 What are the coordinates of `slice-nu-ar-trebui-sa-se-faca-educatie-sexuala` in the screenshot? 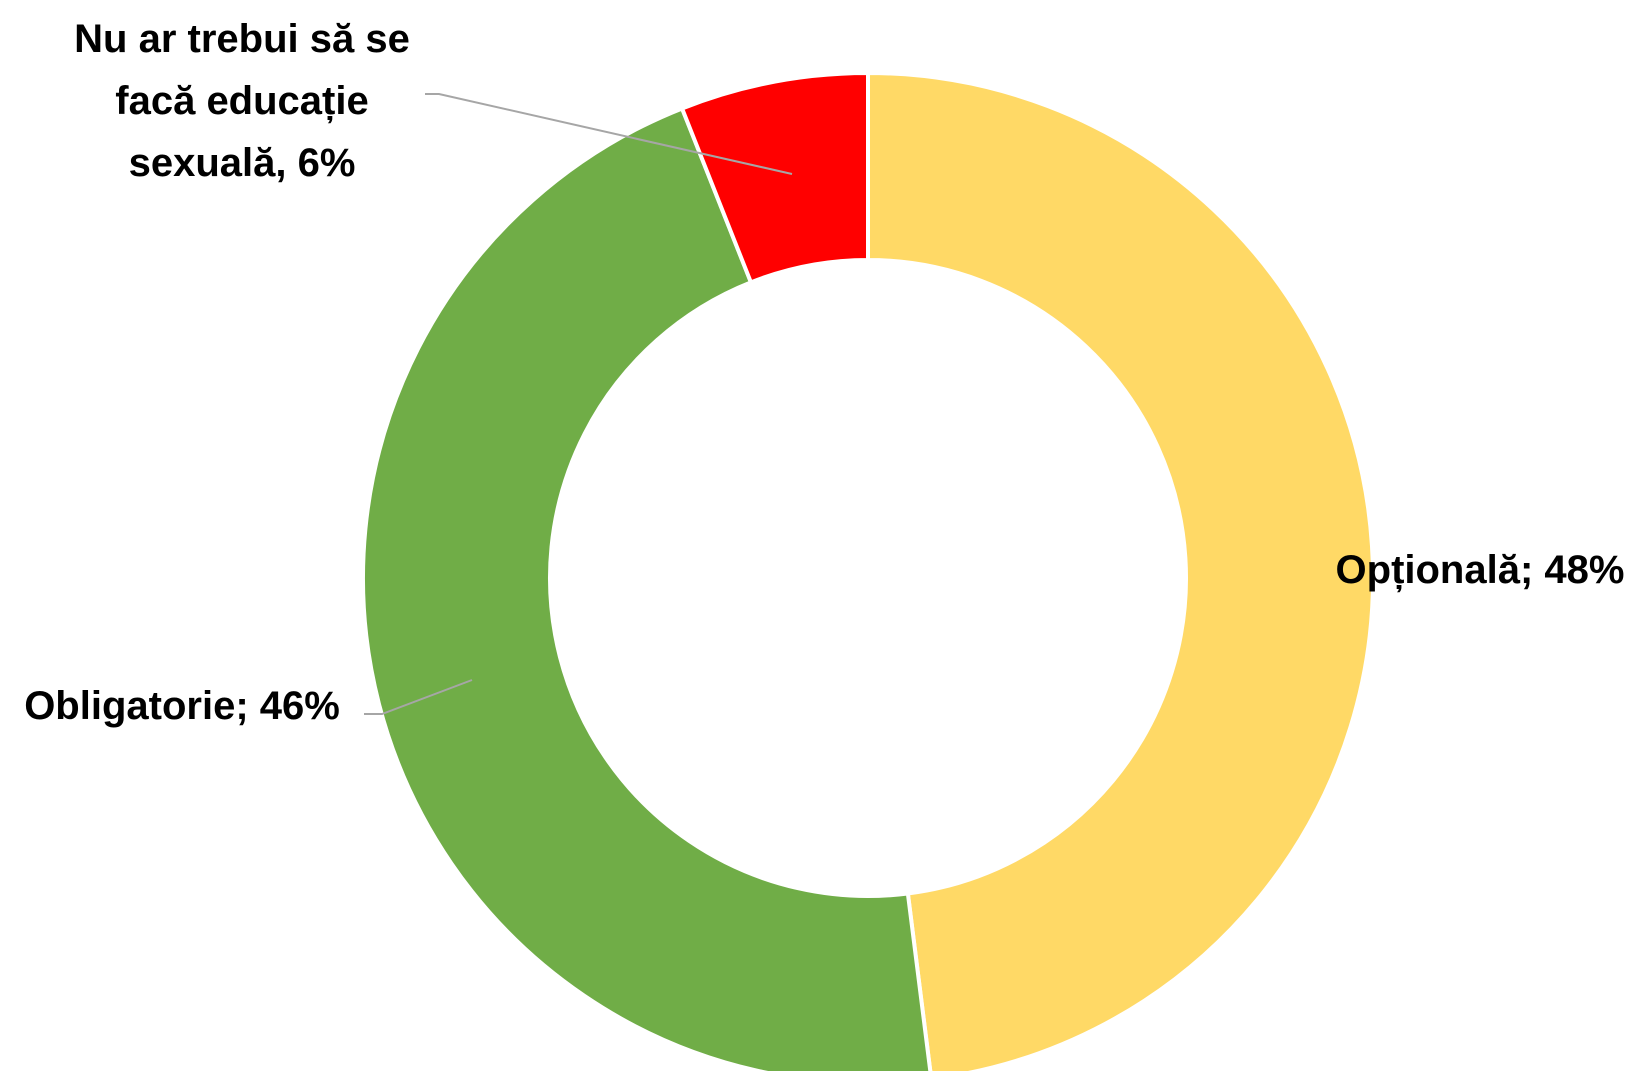 It's located at (774, 177).